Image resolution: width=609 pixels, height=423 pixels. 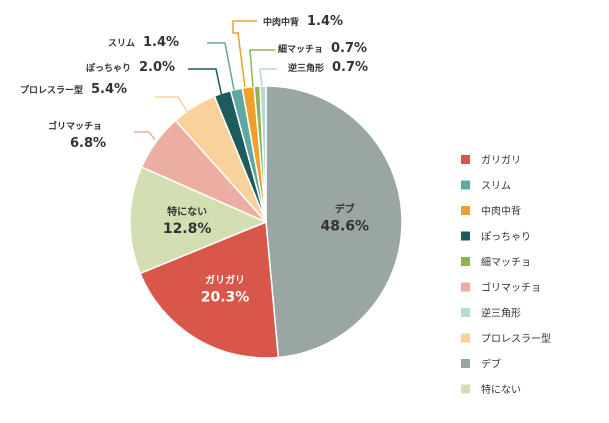 I want to click on legend-item: ぽっちゃり, so click(x=496, y=237).